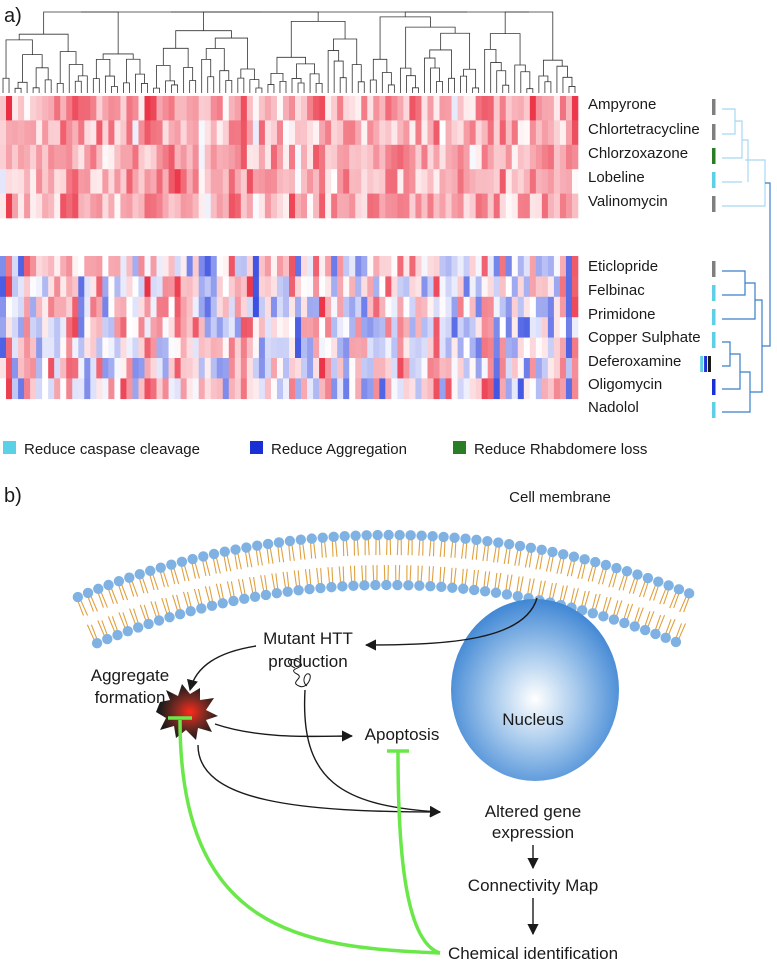  I want to click on altered-label: Altered gene, so click(533, 811).